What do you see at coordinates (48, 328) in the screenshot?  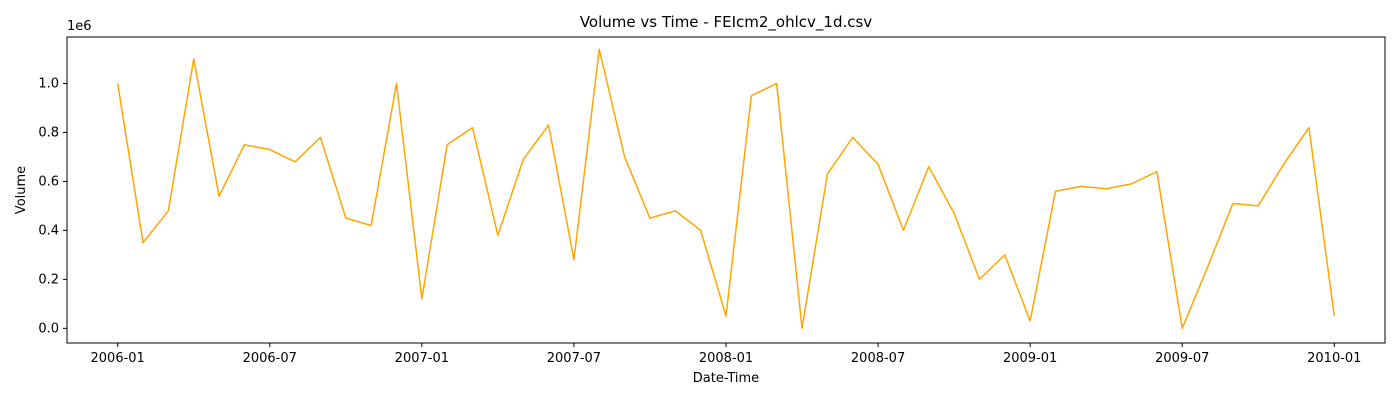 I see `y-tick-label: 0.0` at bounding box center [48, 328].